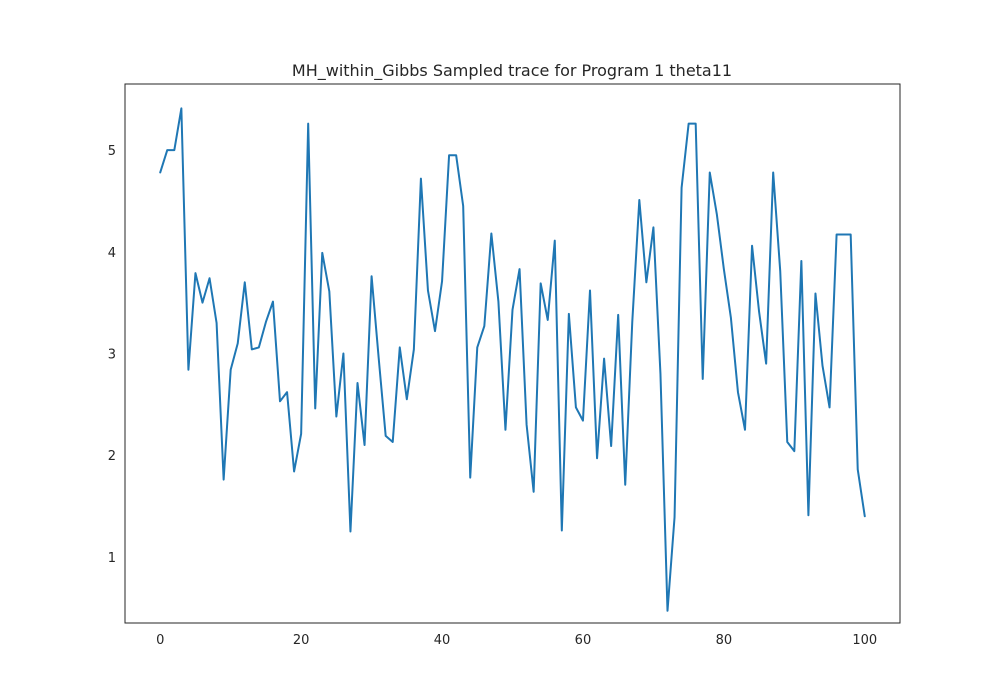 This screenshot has width=1000, height=700. I want to click on y-tick-label: 3, so click(112, 355).